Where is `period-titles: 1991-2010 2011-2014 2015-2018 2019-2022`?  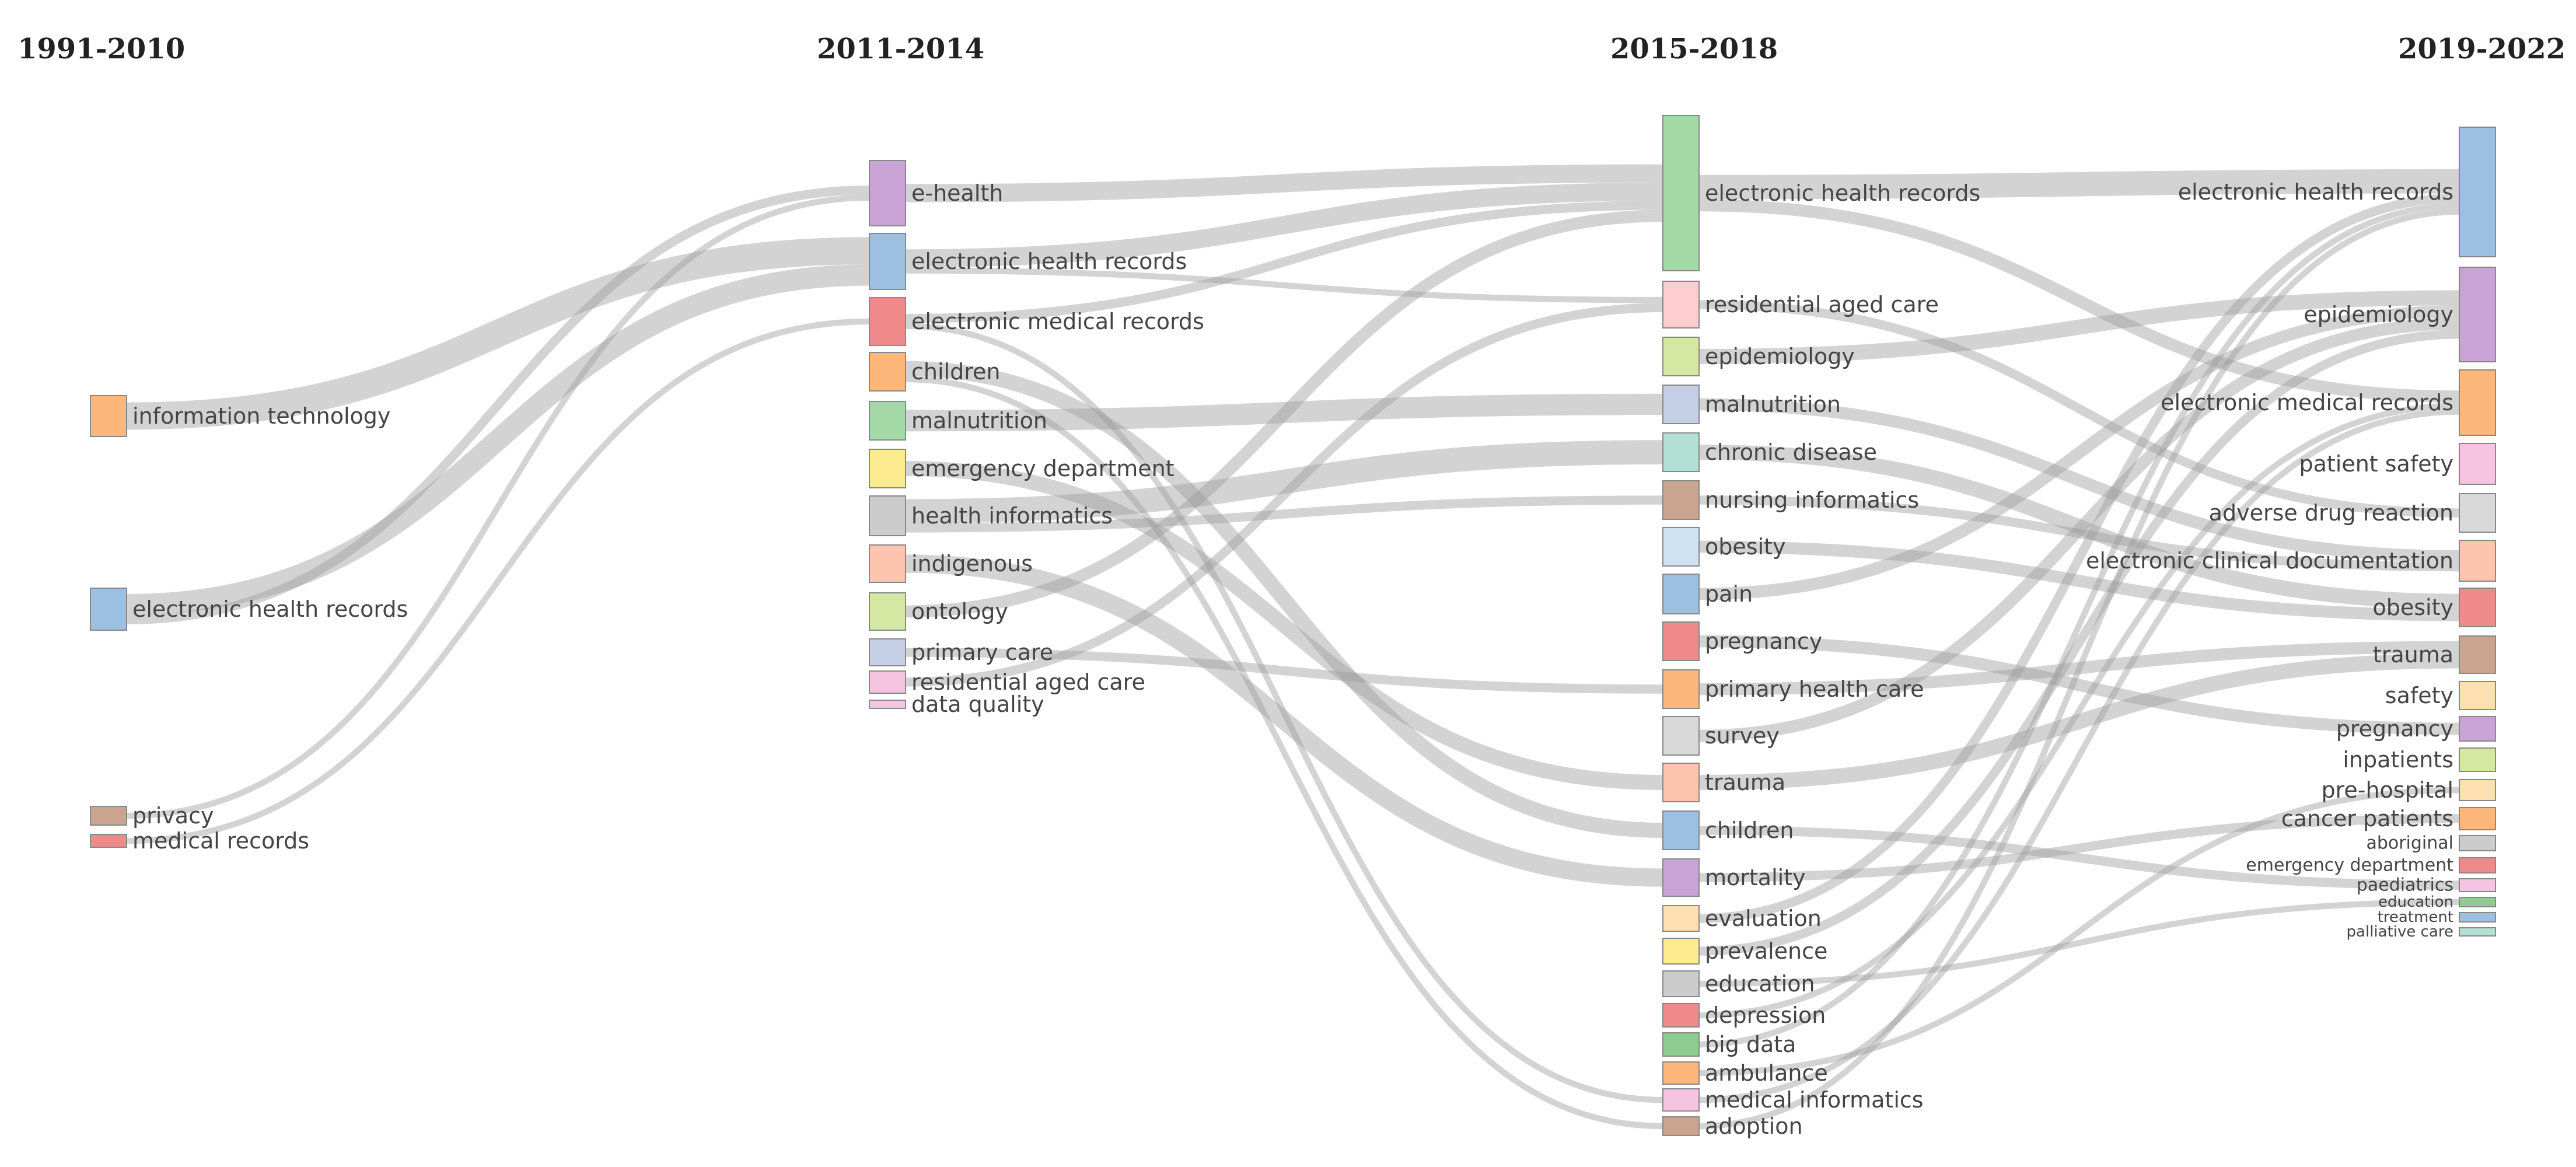
period-titles: 1991-2010 2011-2014 2015-2018 2019-2022 is located at coordinates (1291, 49).